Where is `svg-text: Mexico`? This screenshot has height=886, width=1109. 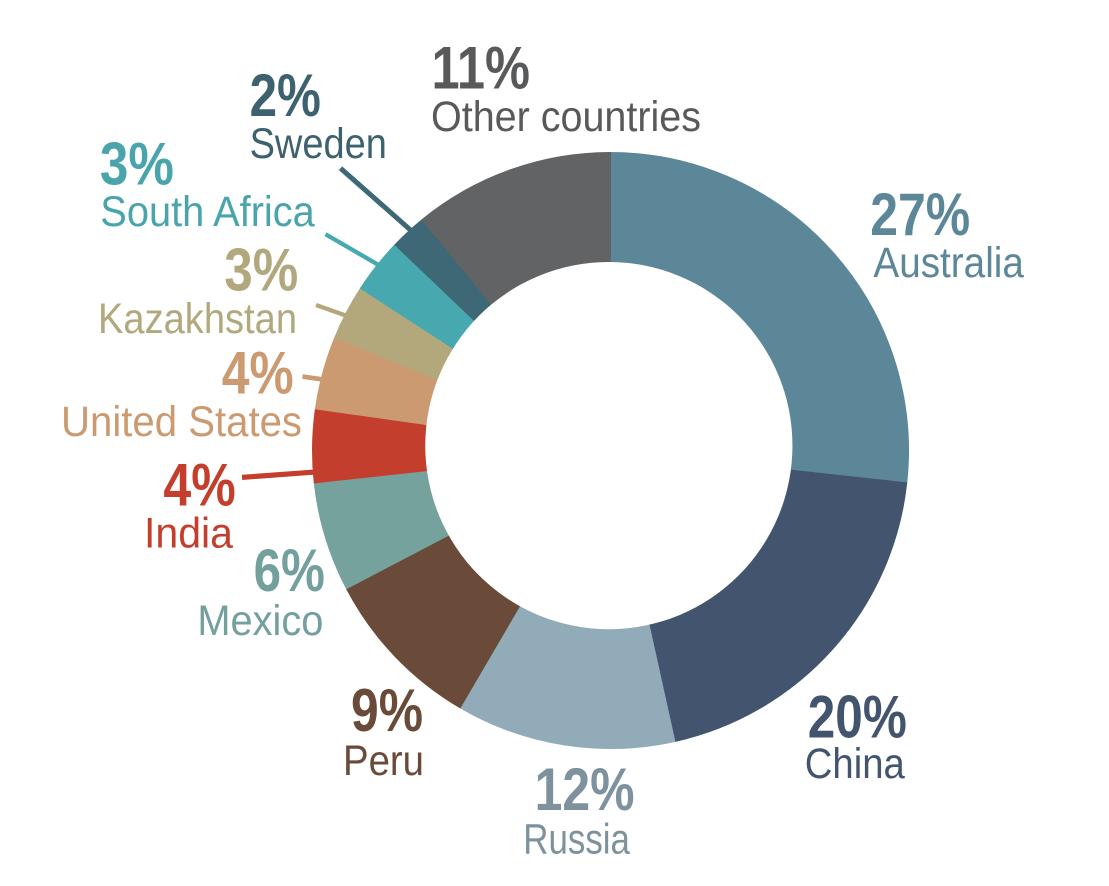
svg-text: Mexico is located at coordinates (260, 621).